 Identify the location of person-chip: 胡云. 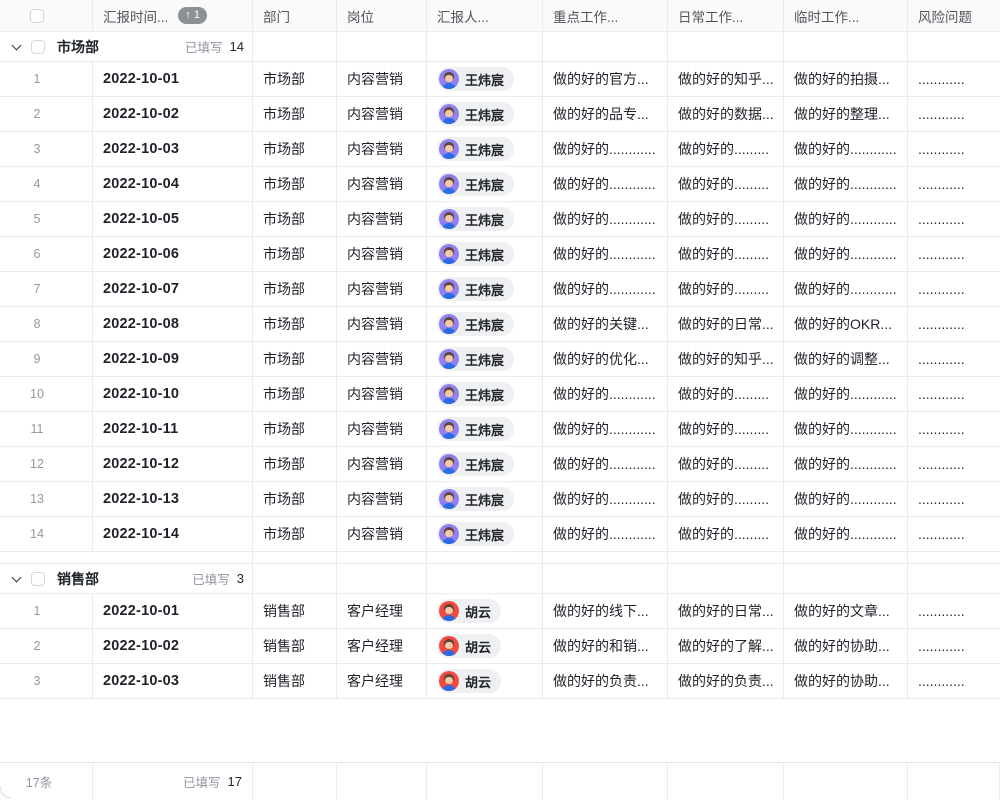
(469, 646).